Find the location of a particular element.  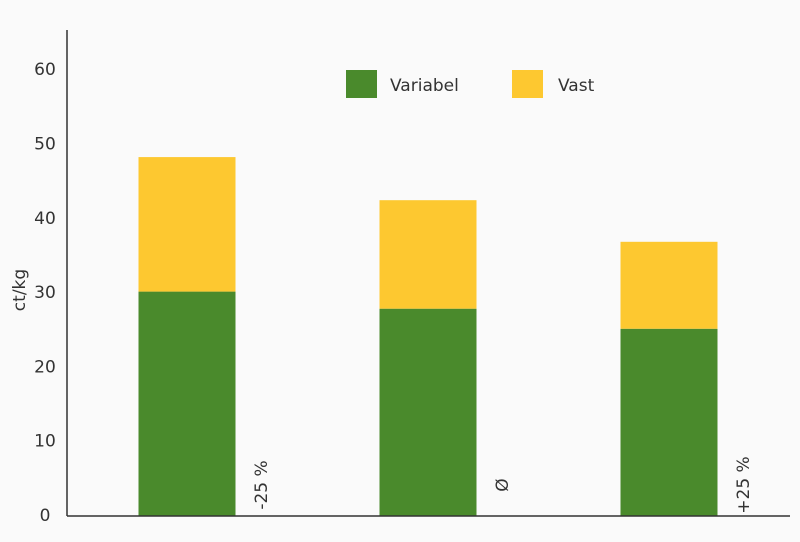

y-tick-label: 10 is located at coordinates (45, 442).